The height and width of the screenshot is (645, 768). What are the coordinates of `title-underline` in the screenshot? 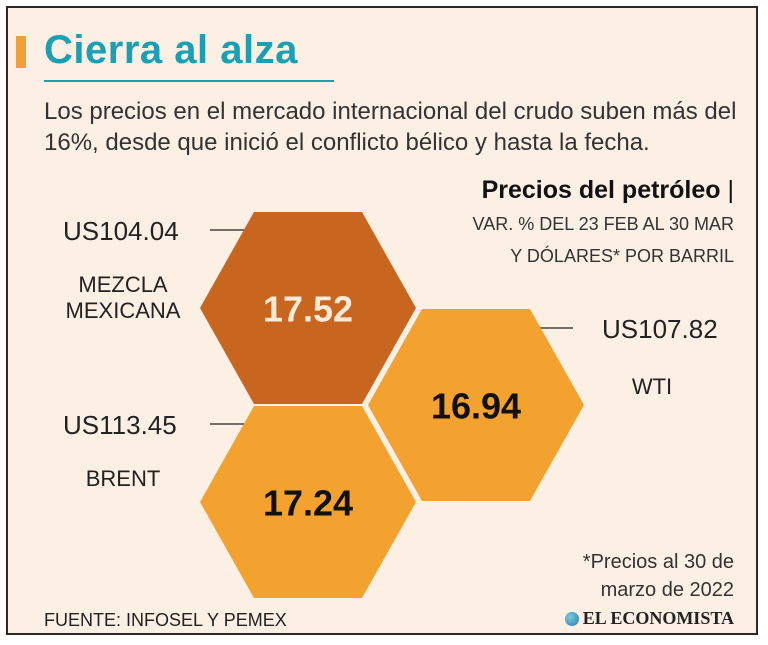 It's located at (189, 81).